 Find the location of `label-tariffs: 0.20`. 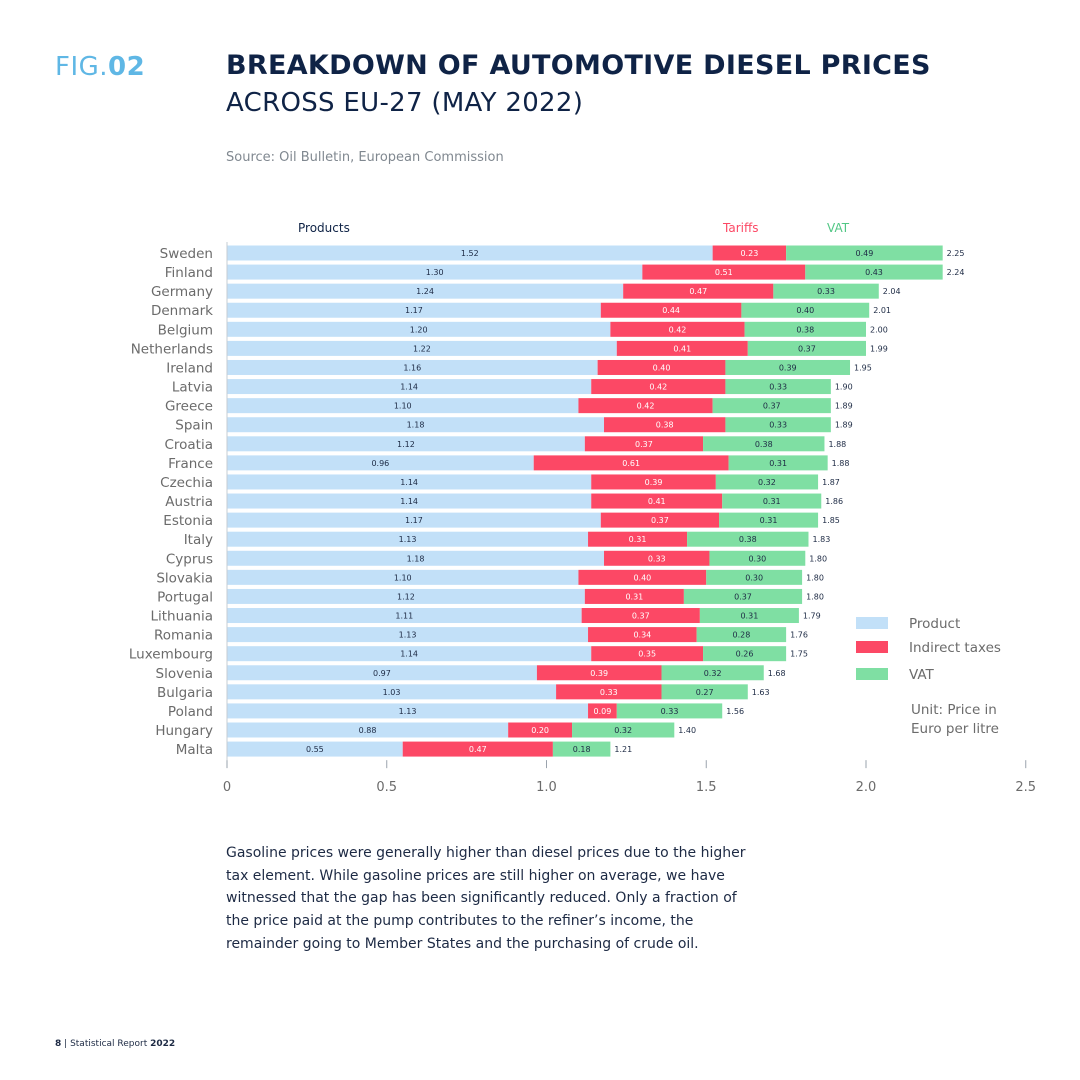

label-tariffs: 0.20 is located at coordinates (540, 730).